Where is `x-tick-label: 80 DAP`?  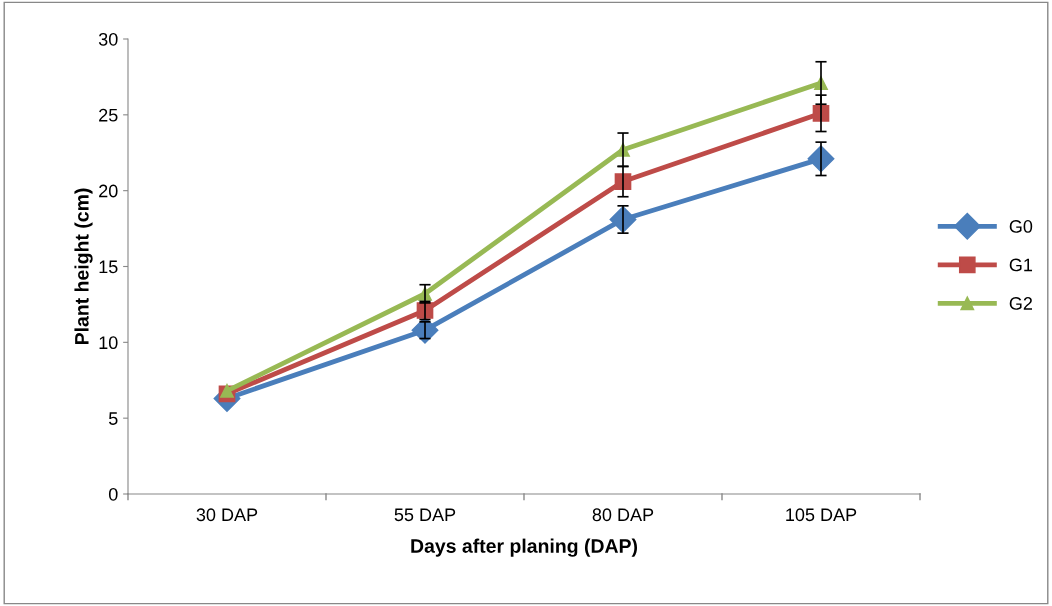
x-tick-label: 80 DAP is located at coordinates (623, 515).